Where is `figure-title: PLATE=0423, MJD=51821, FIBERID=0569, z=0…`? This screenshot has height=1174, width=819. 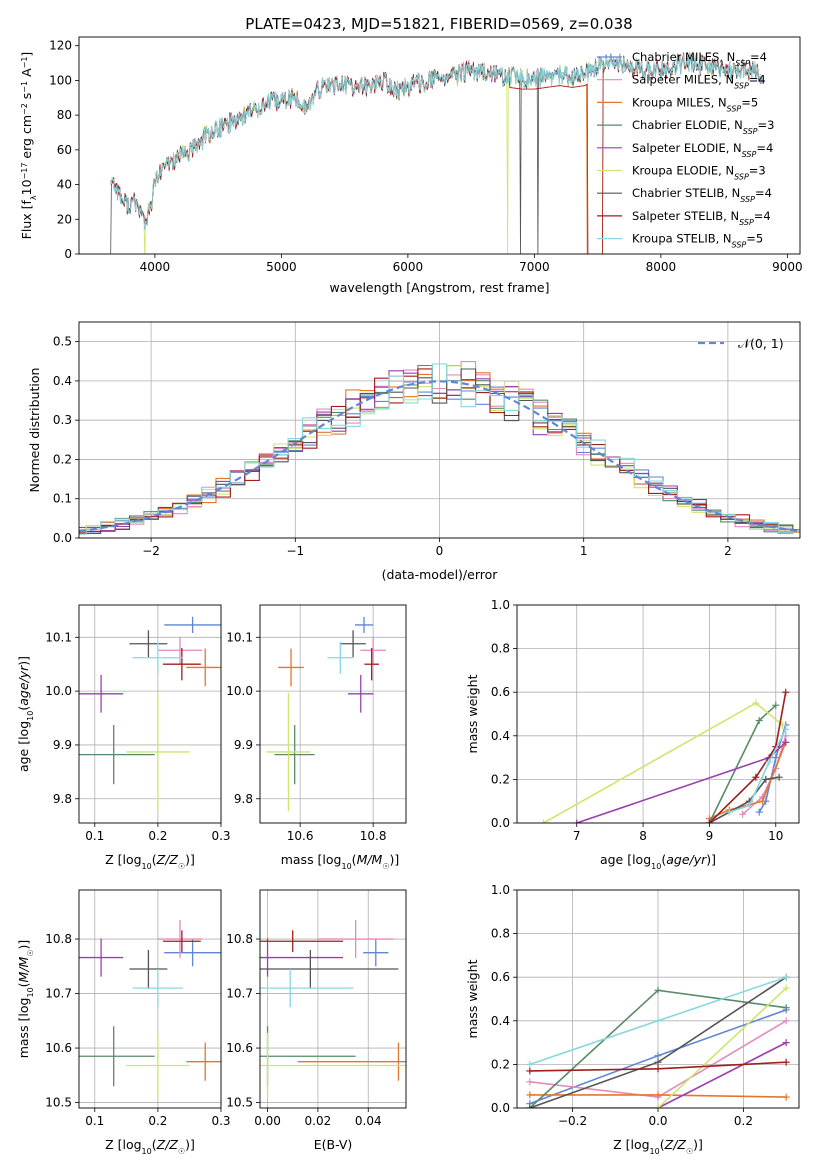
figure-title: PLATE=0423, MJD=51821, FIBERID=0569, z=0… is located at coordinates (438, 24).